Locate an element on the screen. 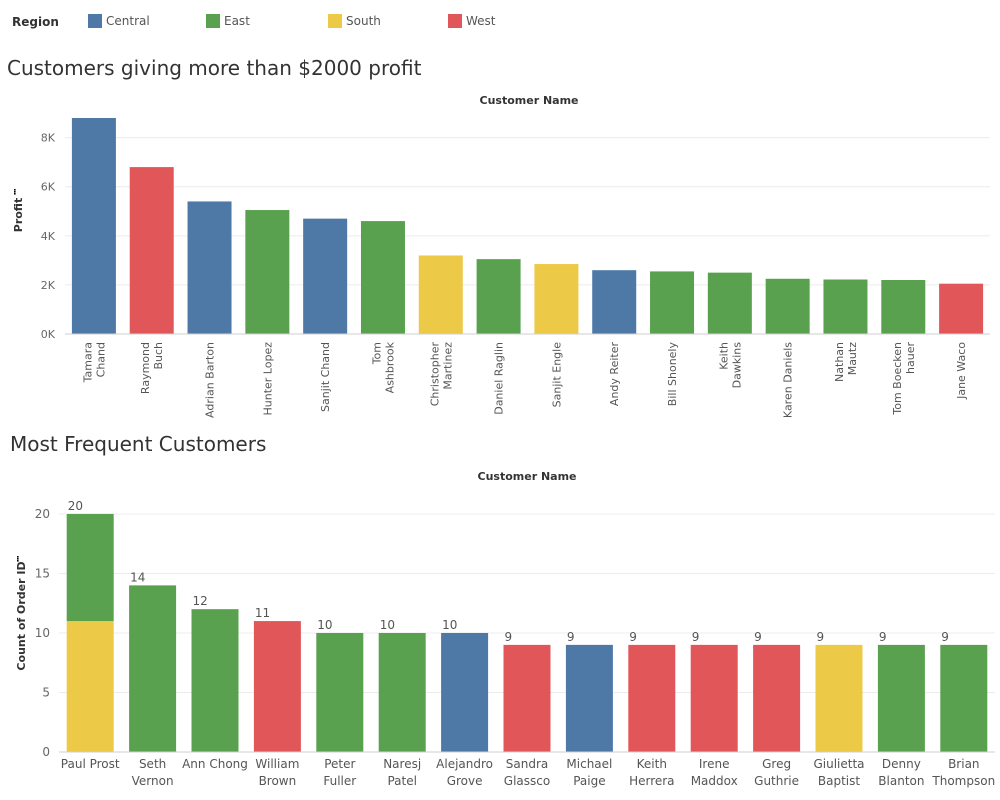 This screenshot has width=1000, height=800. data-label-naresj-patel: 10 is located at coordinates (387, 625).